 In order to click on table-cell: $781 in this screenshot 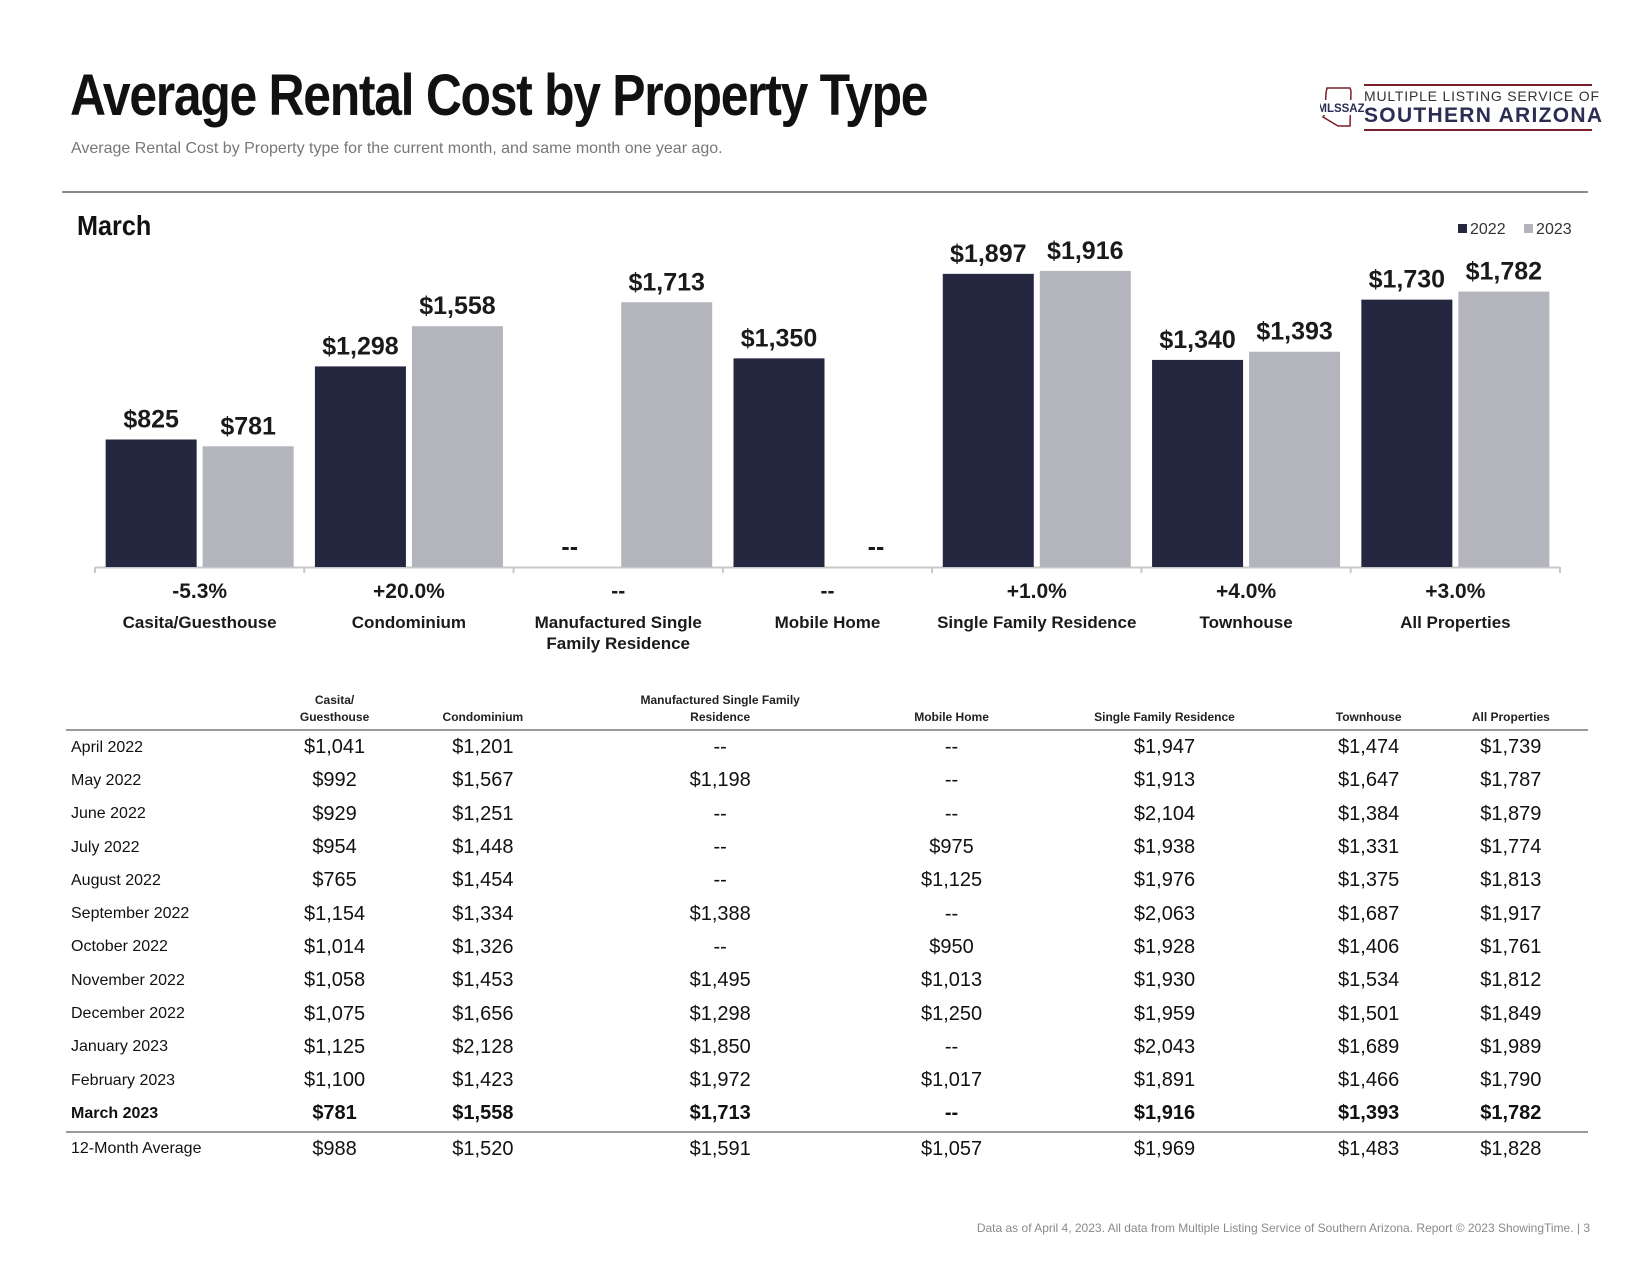, I will do `click(335, 1115)`.